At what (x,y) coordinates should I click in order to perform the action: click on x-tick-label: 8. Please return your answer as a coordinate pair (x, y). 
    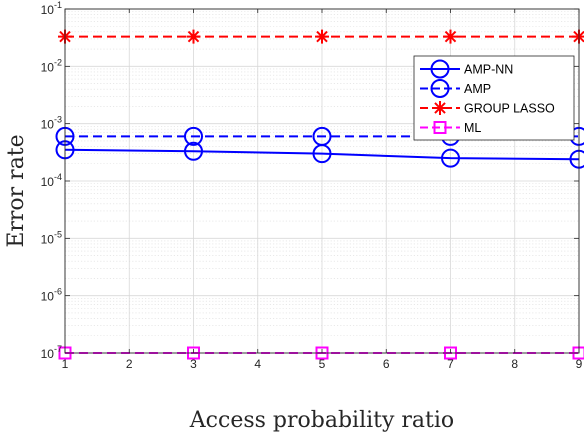
    Looking at the image, I should click on (514, 364).